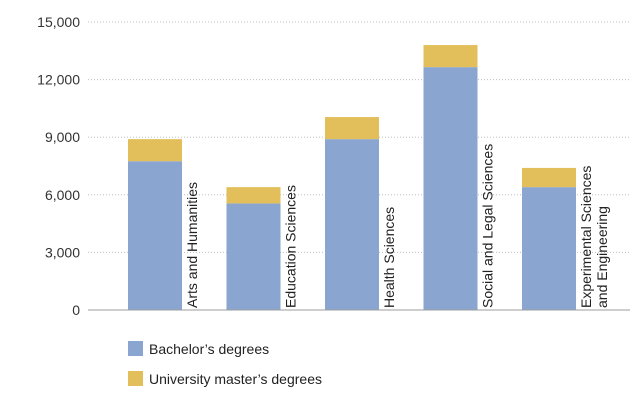 The height and width of the screenshot is (400, 631). What do you see at coordinates (62, 252) in the screenshot?
I see `y-tick-label: 3,000` at bounding box center [62, 252].